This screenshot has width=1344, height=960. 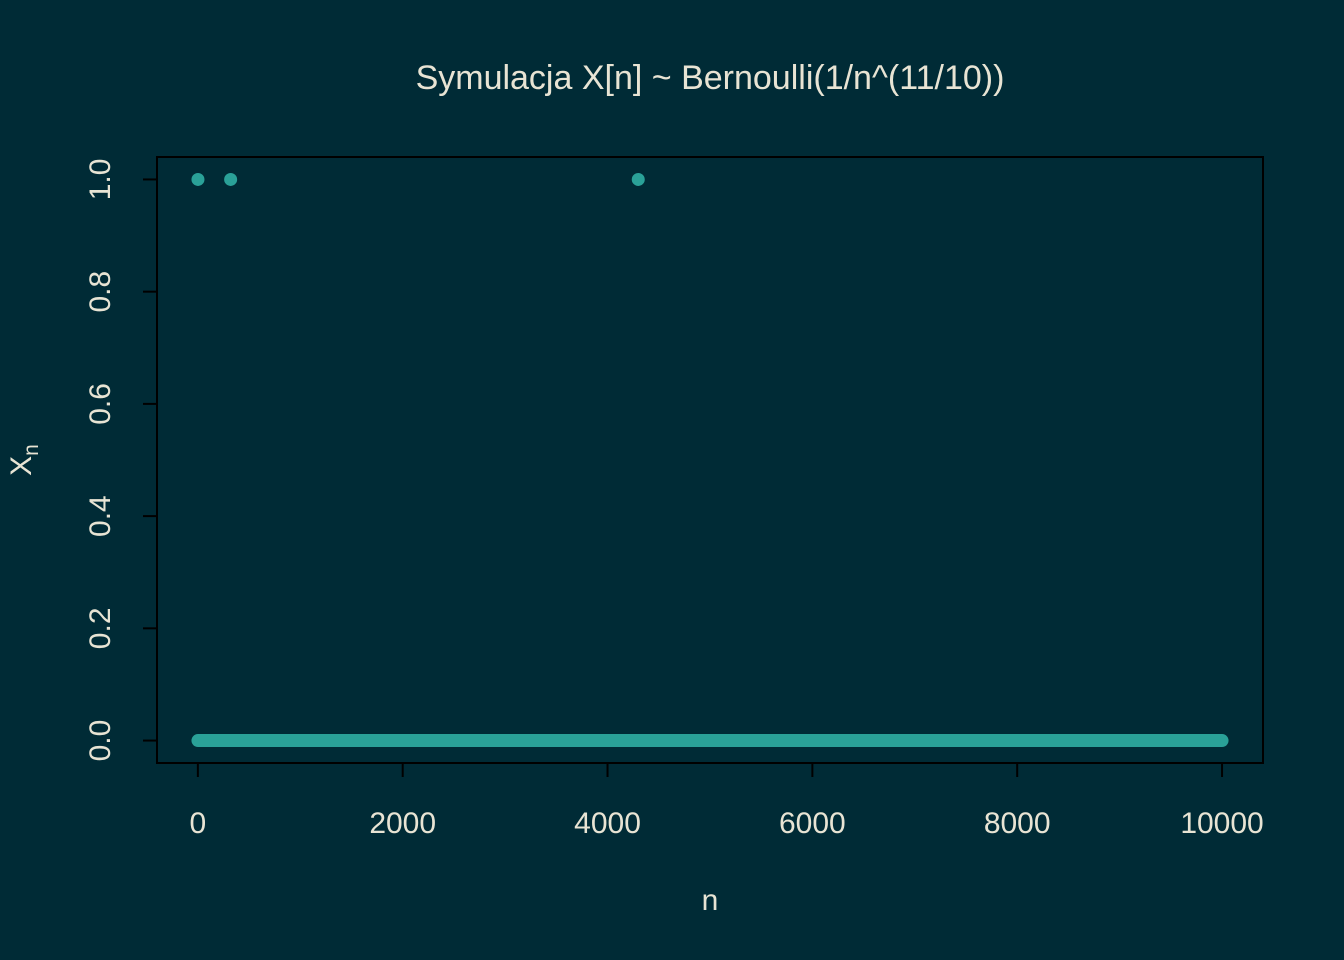 I want to click on y-tick-label: 0.4, so click(x=100, y=516).